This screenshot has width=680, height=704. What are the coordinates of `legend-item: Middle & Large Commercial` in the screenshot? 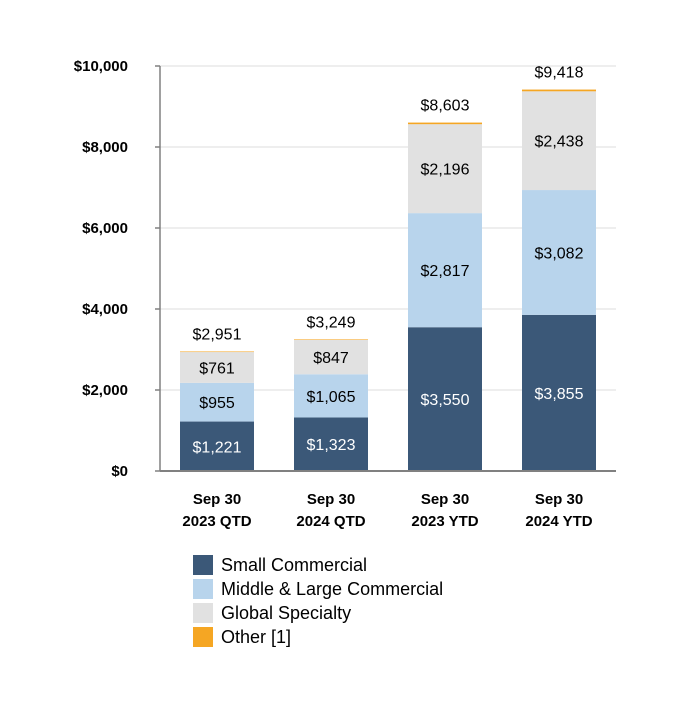 It's located at (318, 589).